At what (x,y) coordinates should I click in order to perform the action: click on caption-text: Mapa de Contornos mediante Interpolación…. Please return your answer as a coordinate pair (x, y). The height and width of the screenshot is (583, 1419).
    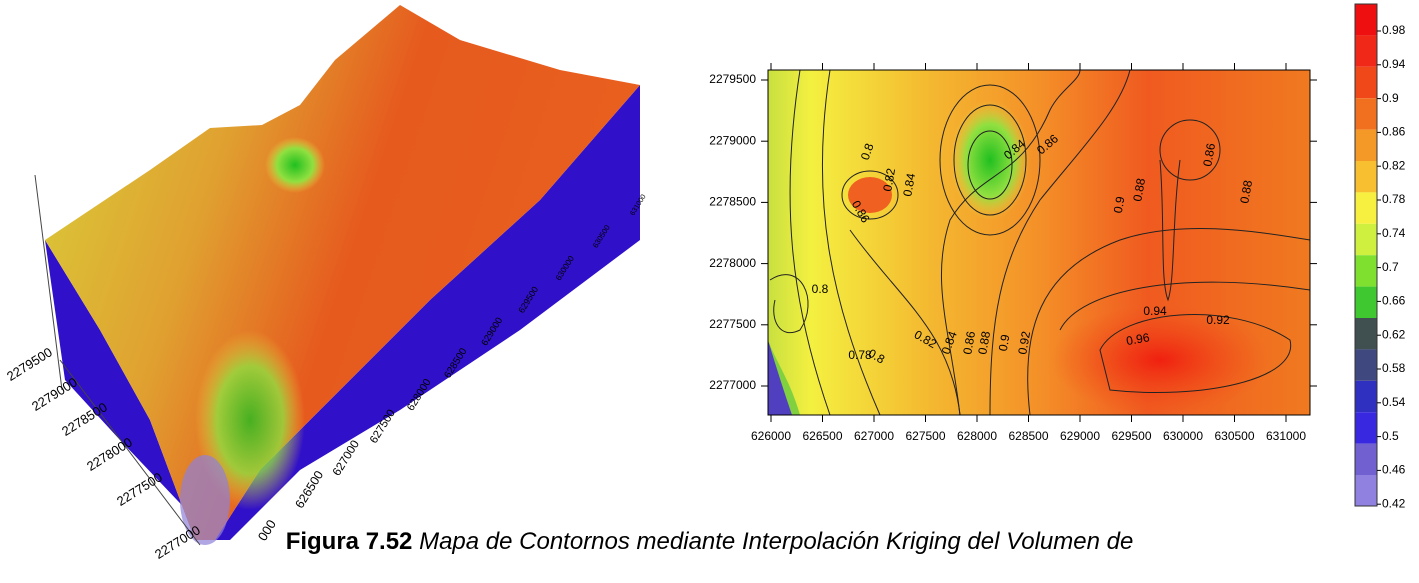
    Looking at the image, I should click on (776, 541).